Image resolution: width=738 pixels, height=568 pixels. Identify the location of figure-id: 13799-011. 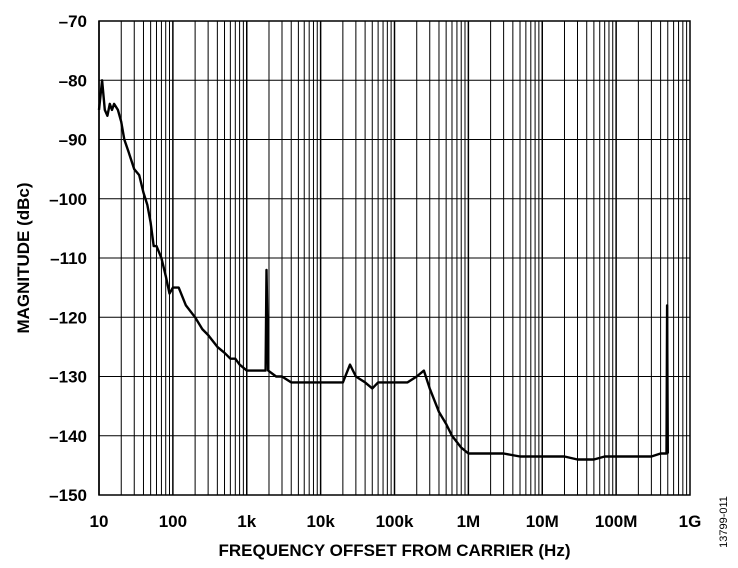
(724, 522).